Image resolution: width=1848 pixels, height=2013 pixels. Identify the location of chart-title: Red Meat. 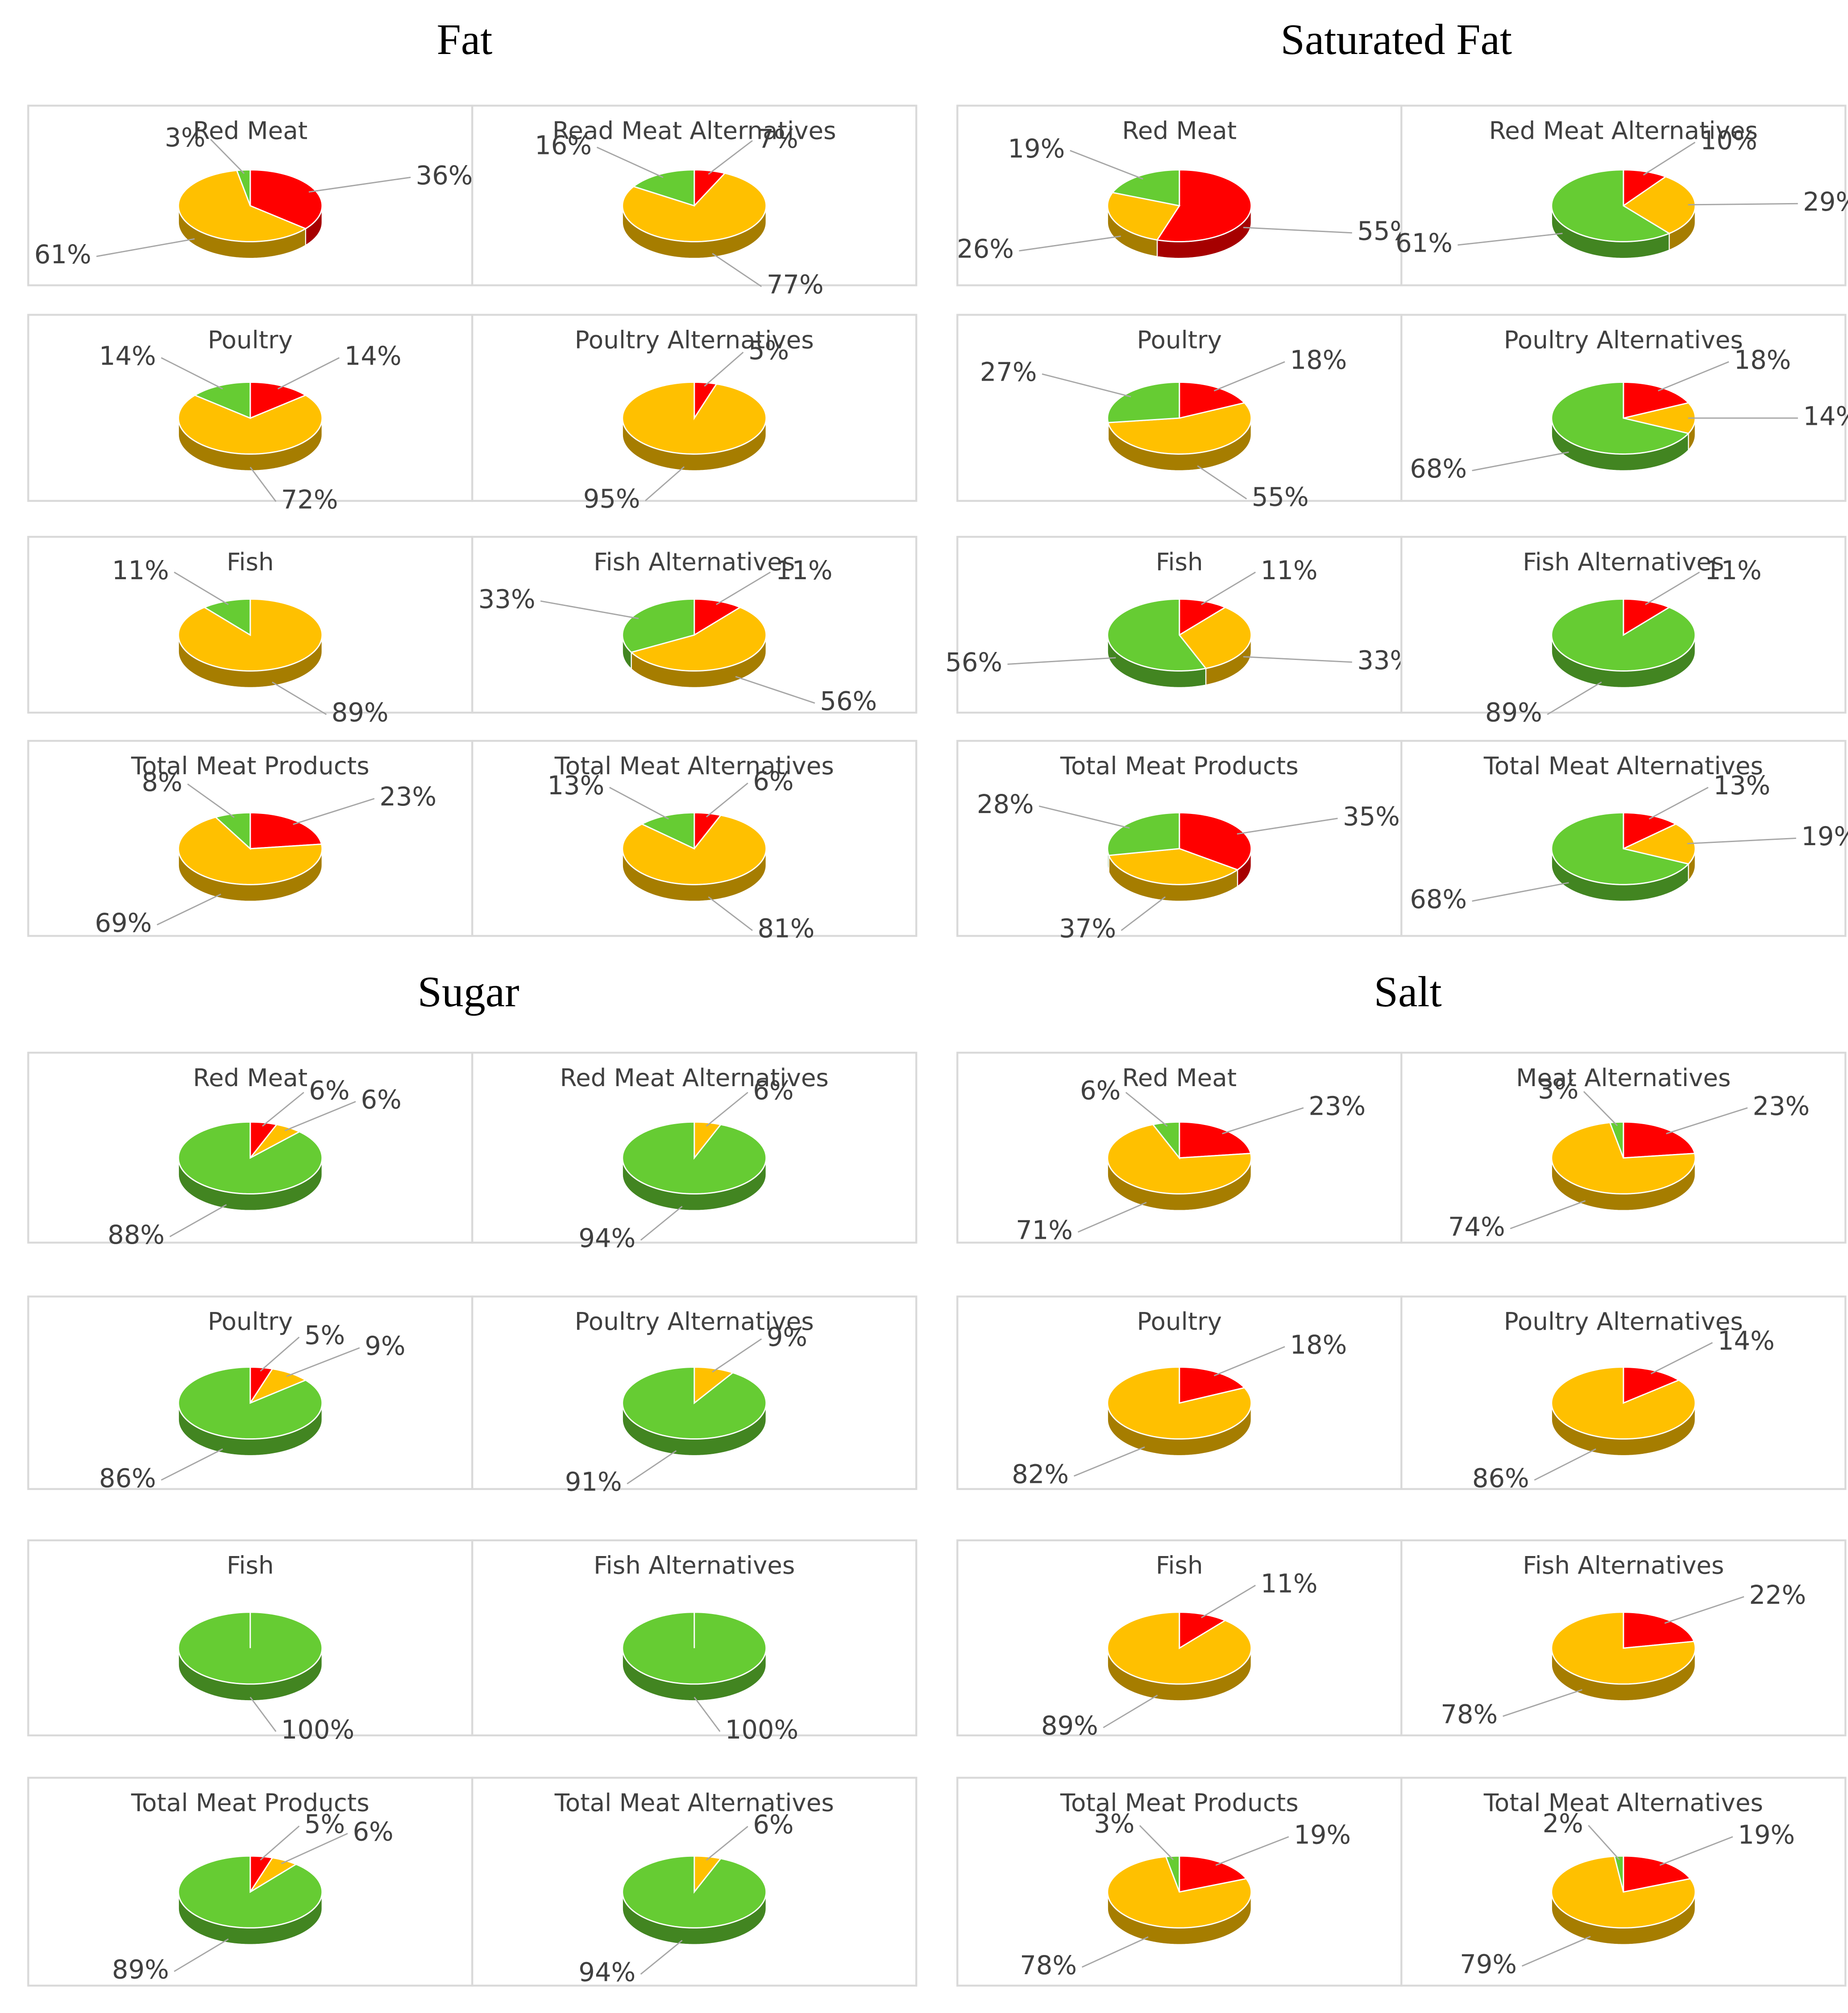
(1179, 130).